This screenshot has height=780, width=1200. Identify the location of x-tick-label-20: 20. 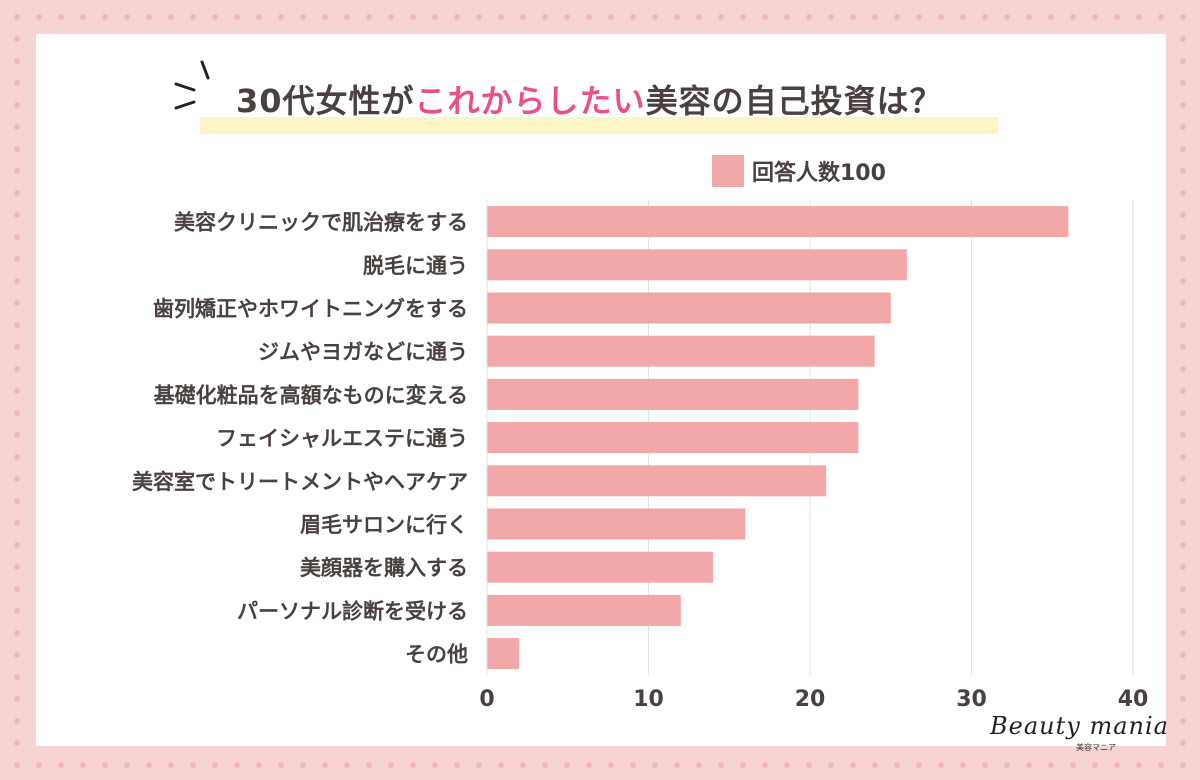
(810, 699).